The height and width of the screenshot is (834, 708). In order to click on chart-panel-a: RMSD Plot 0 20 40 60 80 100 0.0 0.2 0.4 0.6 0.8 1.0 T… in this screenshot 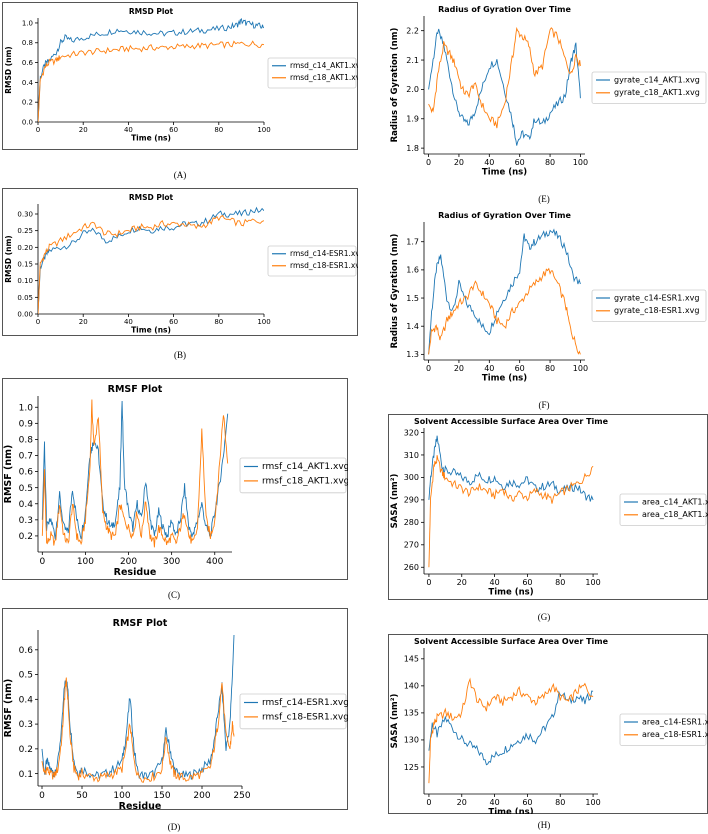, I will do `click(180, 76)`.